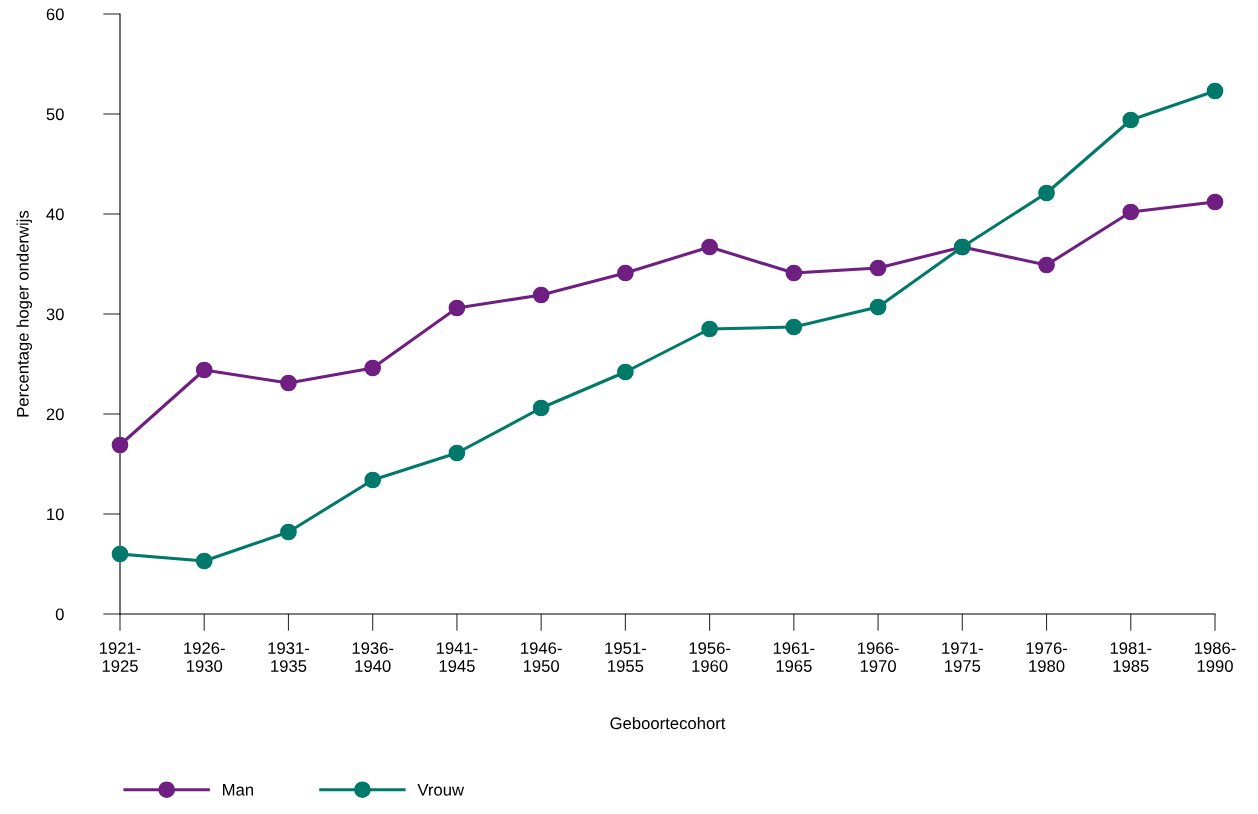 The height and width of the screenshot is (814, 1258). What do you see at coordinates (55, 514) in the screenshot?
I see `y-tick-label: 10` at bounding box center [55, 514].